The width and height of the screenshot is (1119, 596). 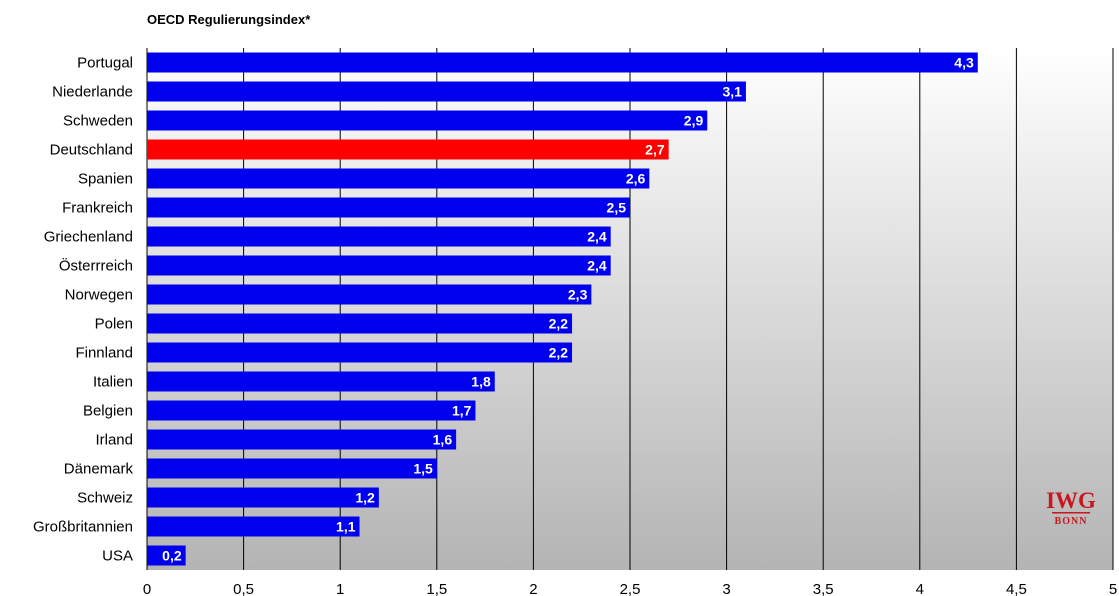 I want to click on value-label: 0,2, so click(x=172, y=556).